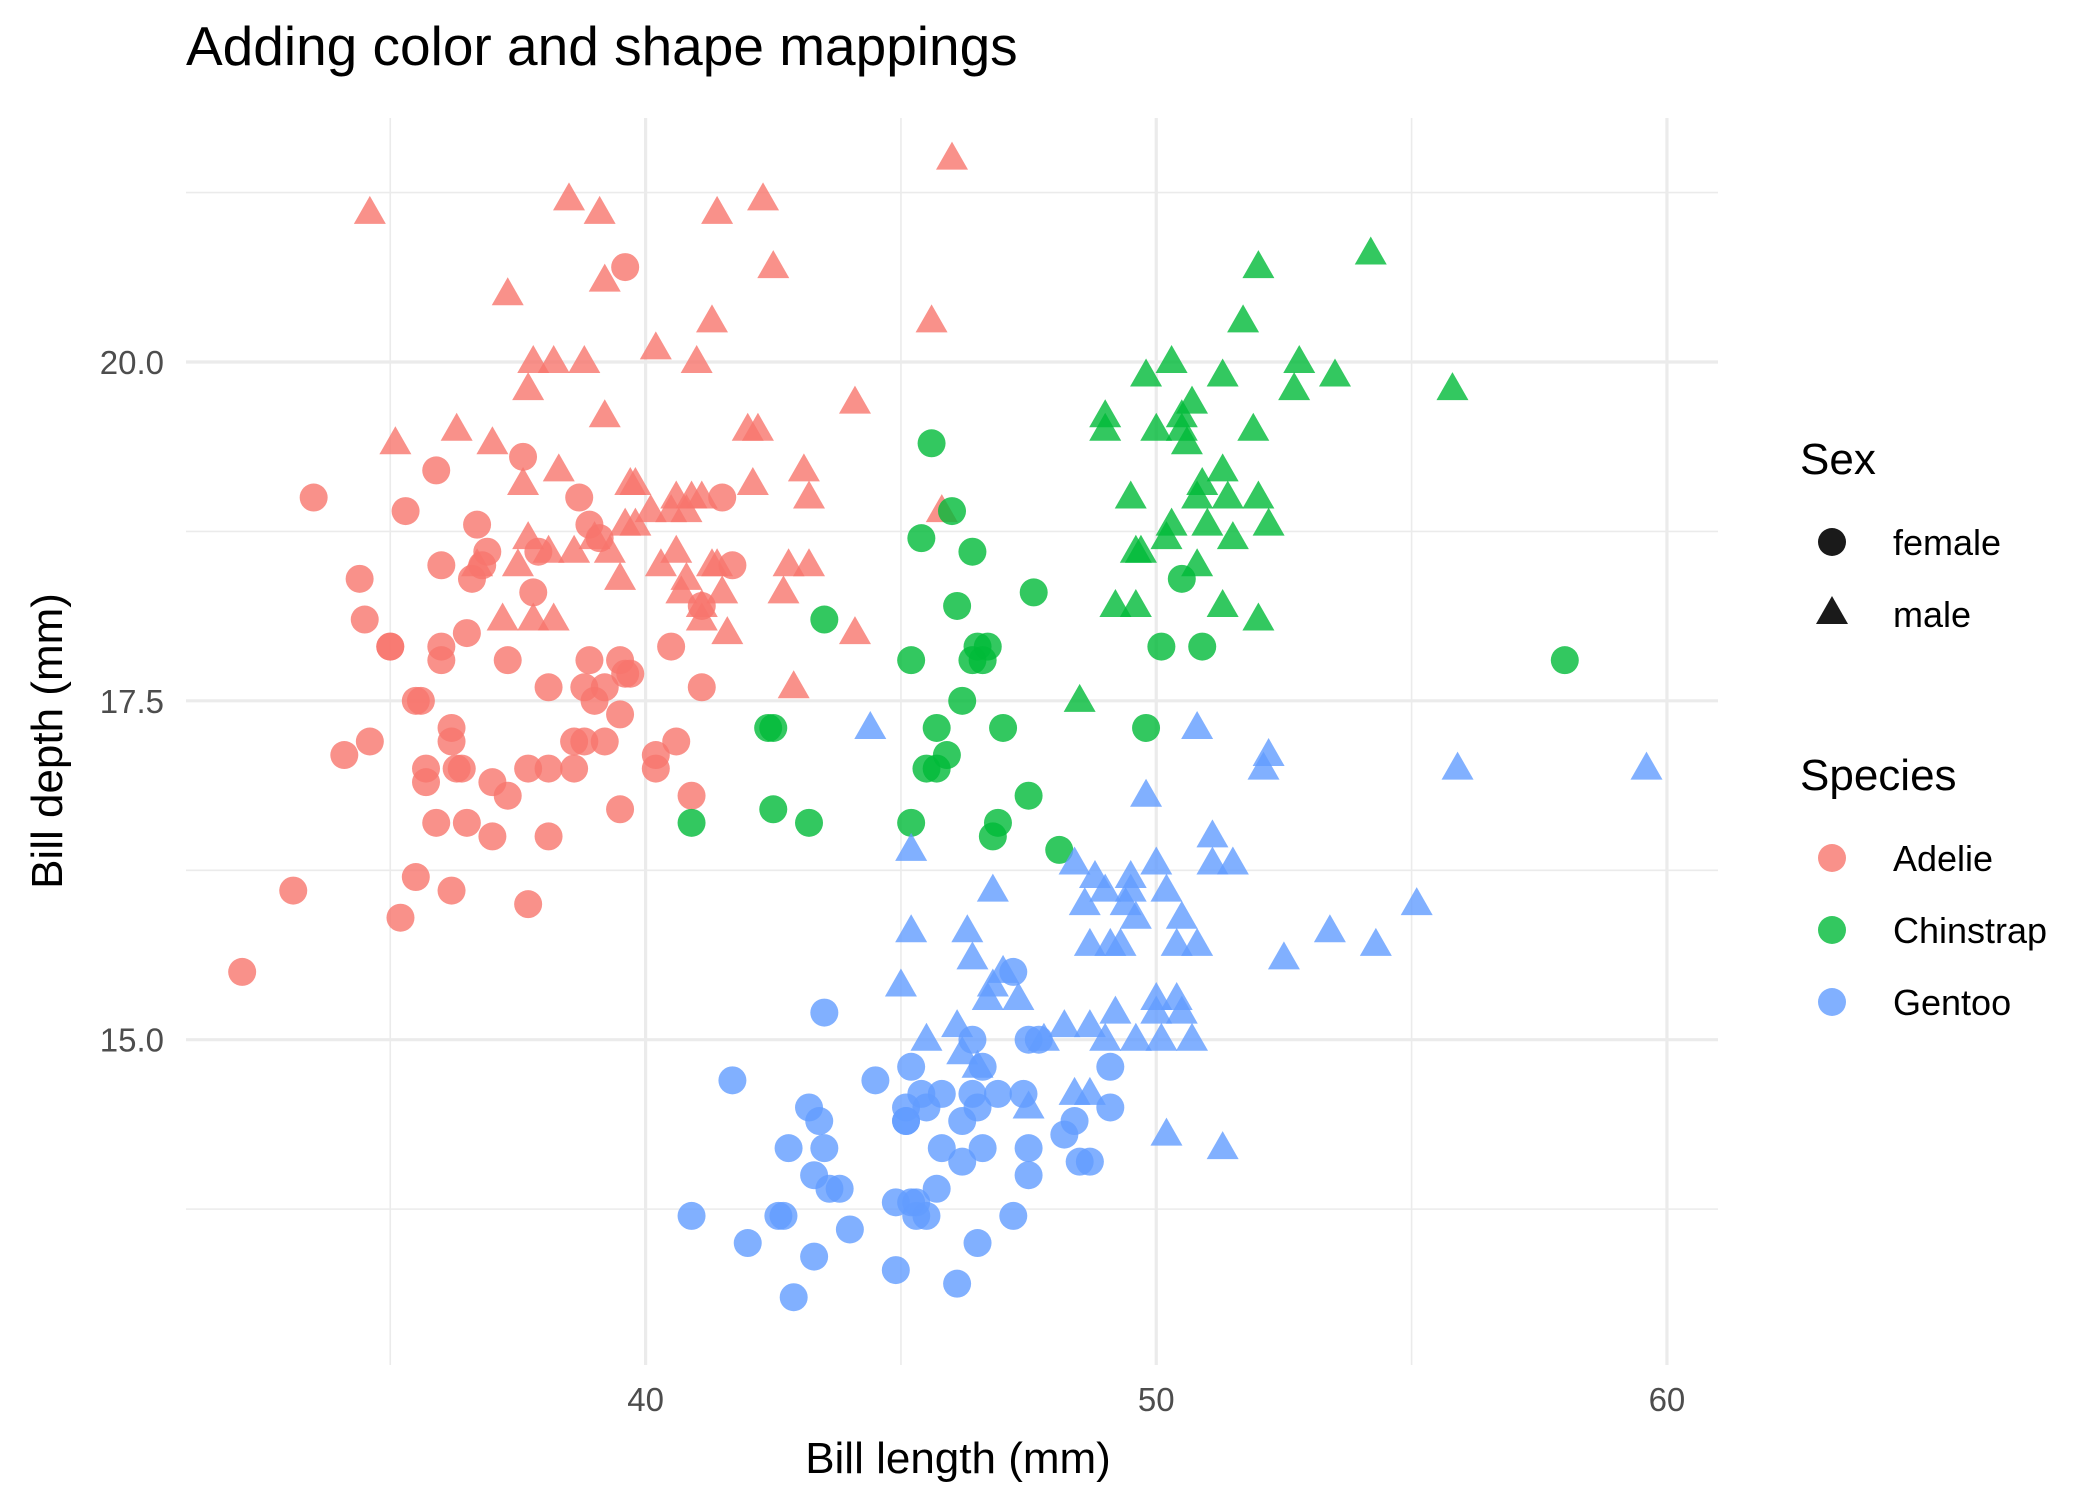 The height and width of the screenshot is (1505, 2100). What do you see at coordinates (1947, 542) in the screenshot?
I see `legend-sex-female-label: female` at bounding box center [1947, 542].